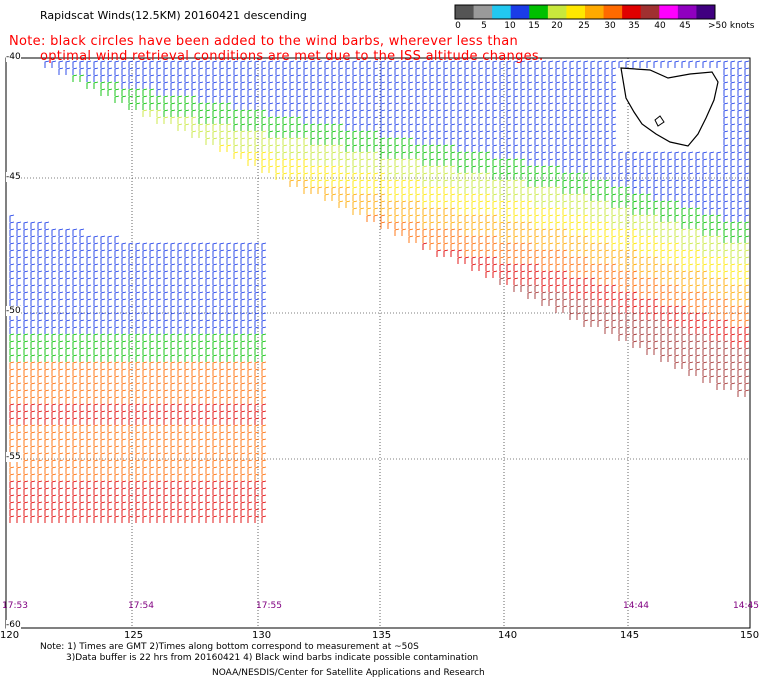  What do you see at coordinates (141, 606) in the screenshot?
I see `time-label-1754: 17:54` at bounding box center [141, 606].